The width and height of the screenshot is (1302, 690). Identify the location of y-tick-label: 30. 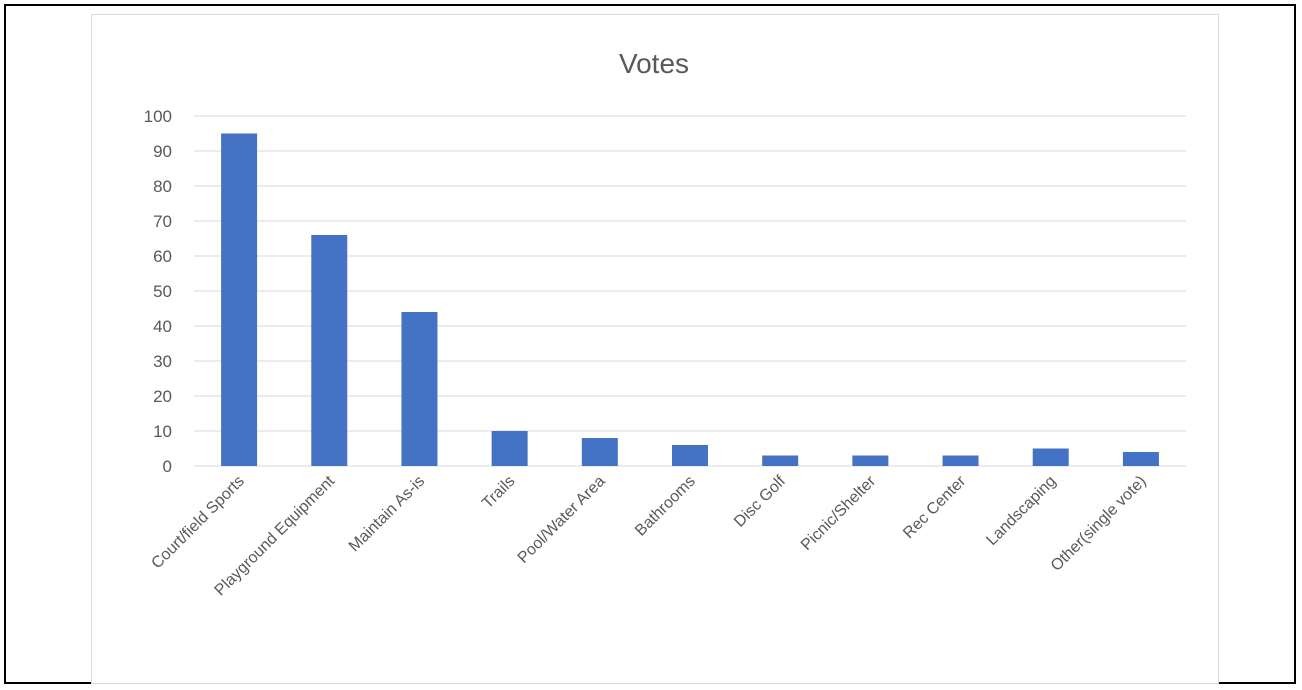
(162, 361).